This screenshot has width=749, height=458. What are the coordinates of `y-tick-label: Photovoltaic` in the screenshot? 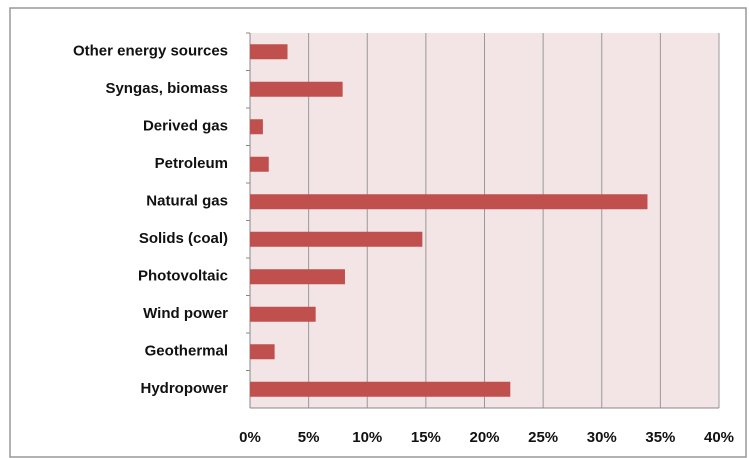 It's located at (183, 276).